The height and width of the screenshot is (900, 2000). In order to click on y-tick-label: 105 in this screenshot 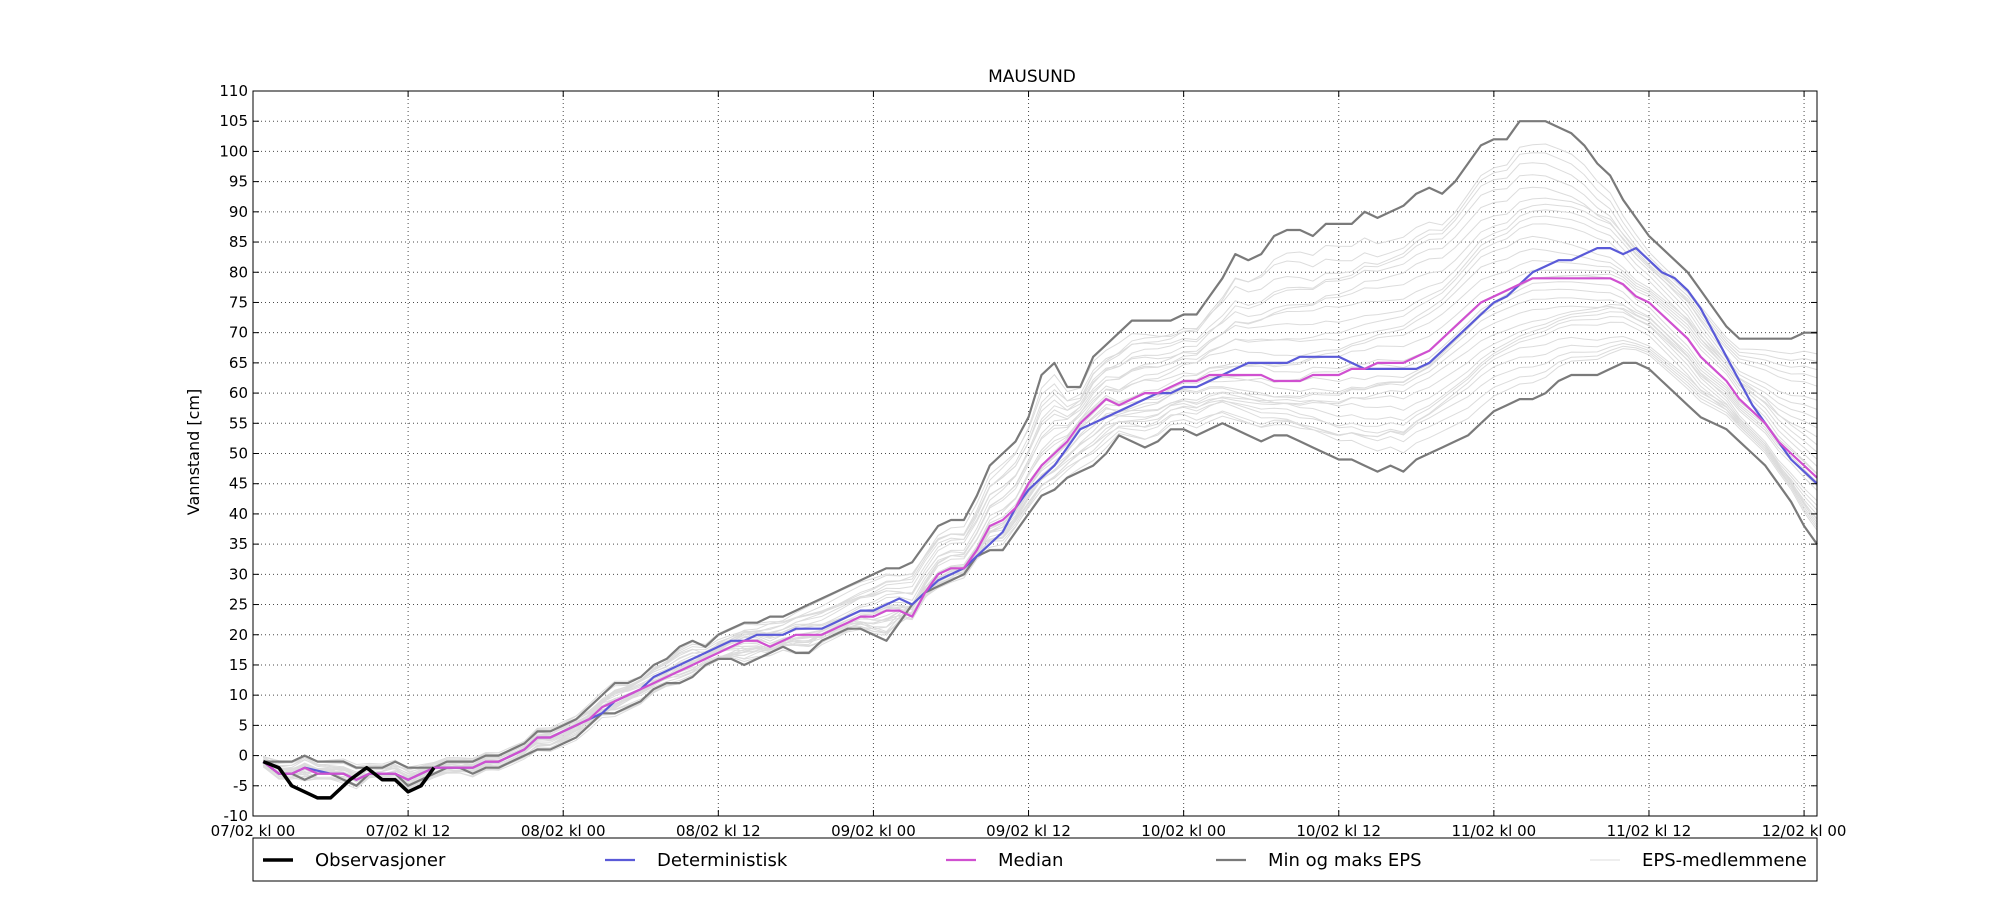, I will do `click(233, 121)`.